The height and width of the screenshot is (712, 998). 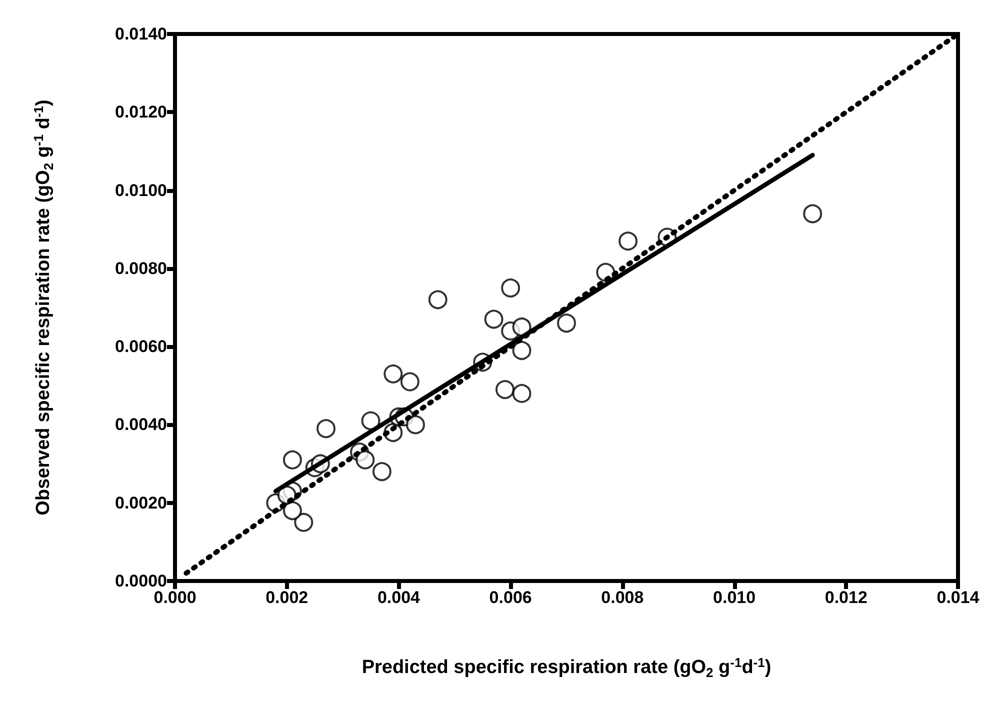 I want to click on x-tick-label: 0.010, so click(x=734, y=597).